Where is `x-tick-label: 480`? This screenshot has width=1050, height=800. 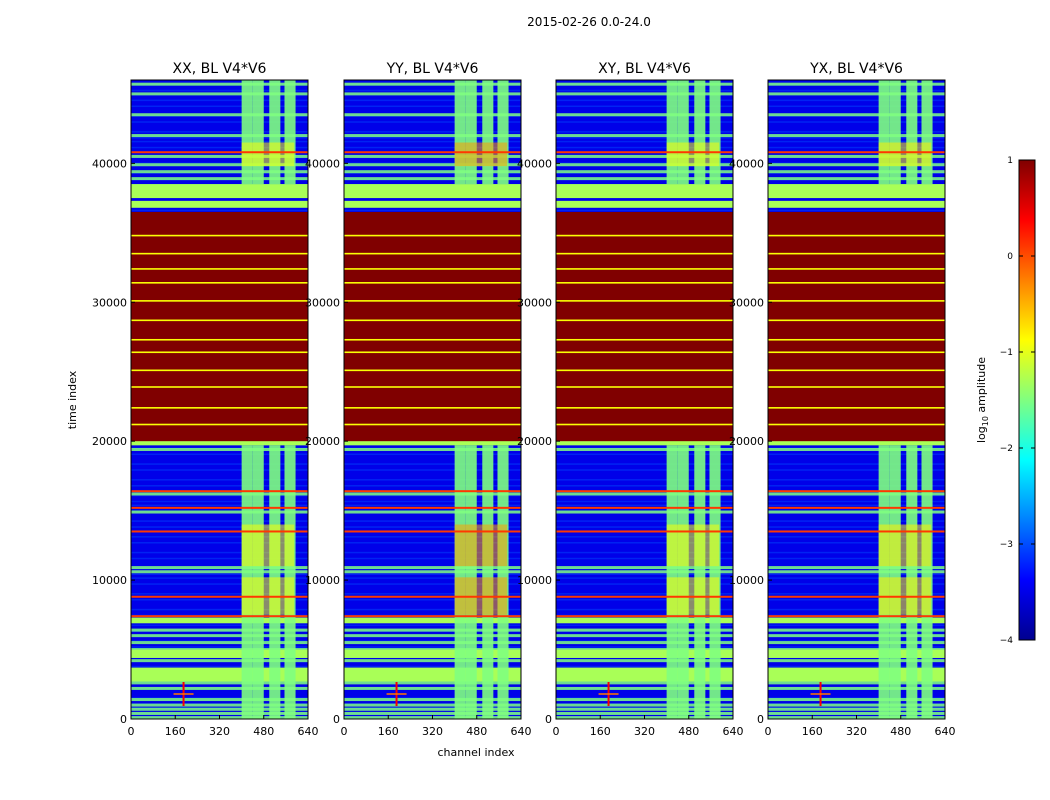
x-tick-label: 480 is located at coordinates (688, 731).